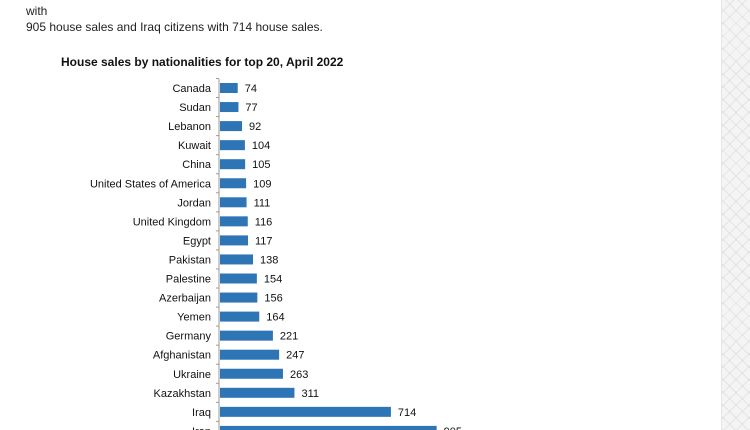 Image resolution: width=750 pixels, height=430 pixels. I want to click on value-label: 117, so click(264, 241).